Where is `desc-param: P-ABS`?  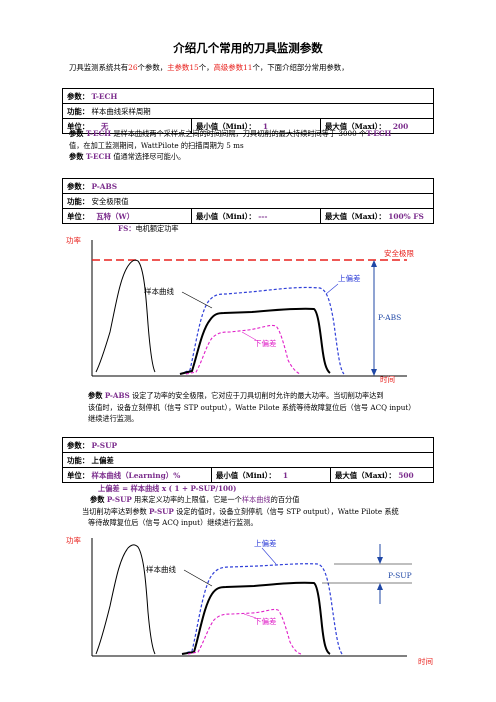 desc-param: P-ABS is located at coordinates (117, 395).